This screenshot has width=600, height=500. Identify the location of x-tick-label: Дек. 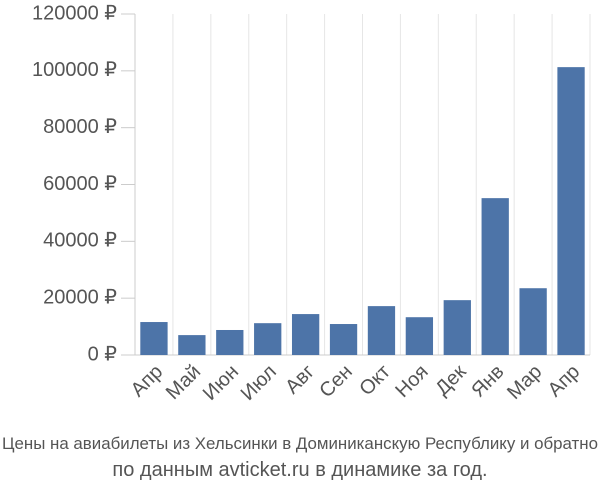
(450, 380).